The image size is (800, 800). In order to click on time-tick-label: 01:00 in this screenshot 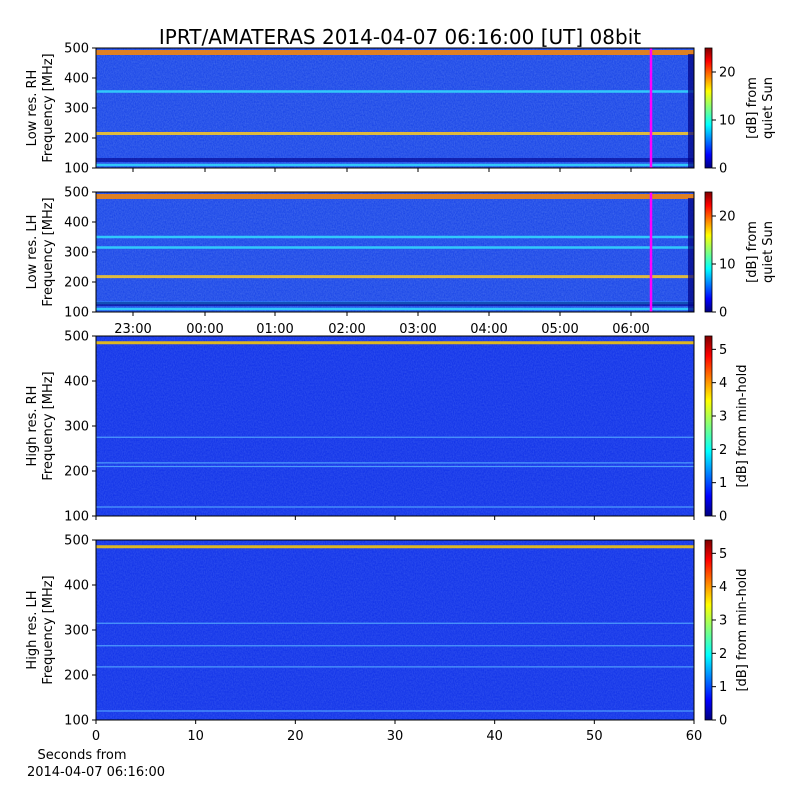, I will do `click(274, 329)`.